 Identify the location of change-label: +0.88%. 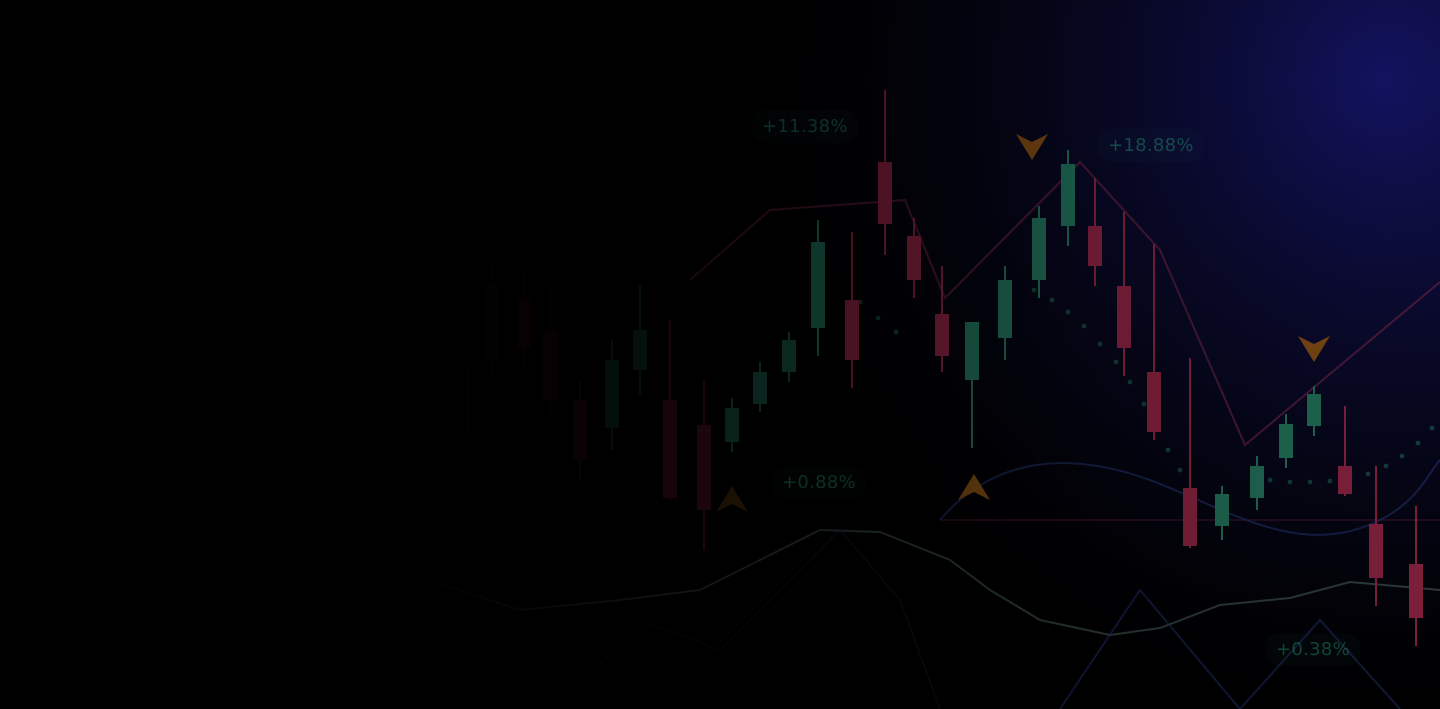
(819, 482).